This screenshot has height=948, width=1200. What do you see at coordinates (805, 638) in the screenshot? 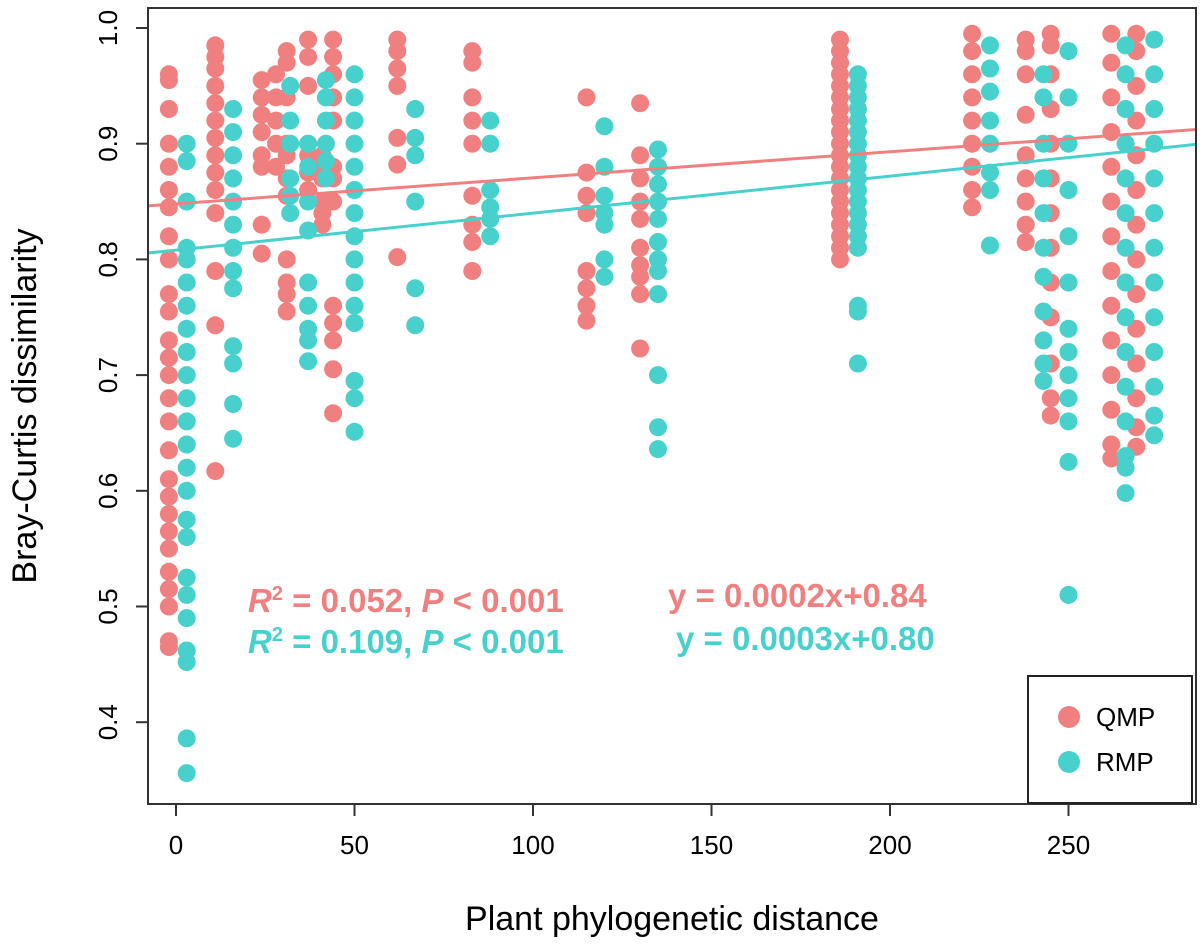
I see `rmp-equation: y = 0.0003x+0.80` at bounding box center [805, 638].